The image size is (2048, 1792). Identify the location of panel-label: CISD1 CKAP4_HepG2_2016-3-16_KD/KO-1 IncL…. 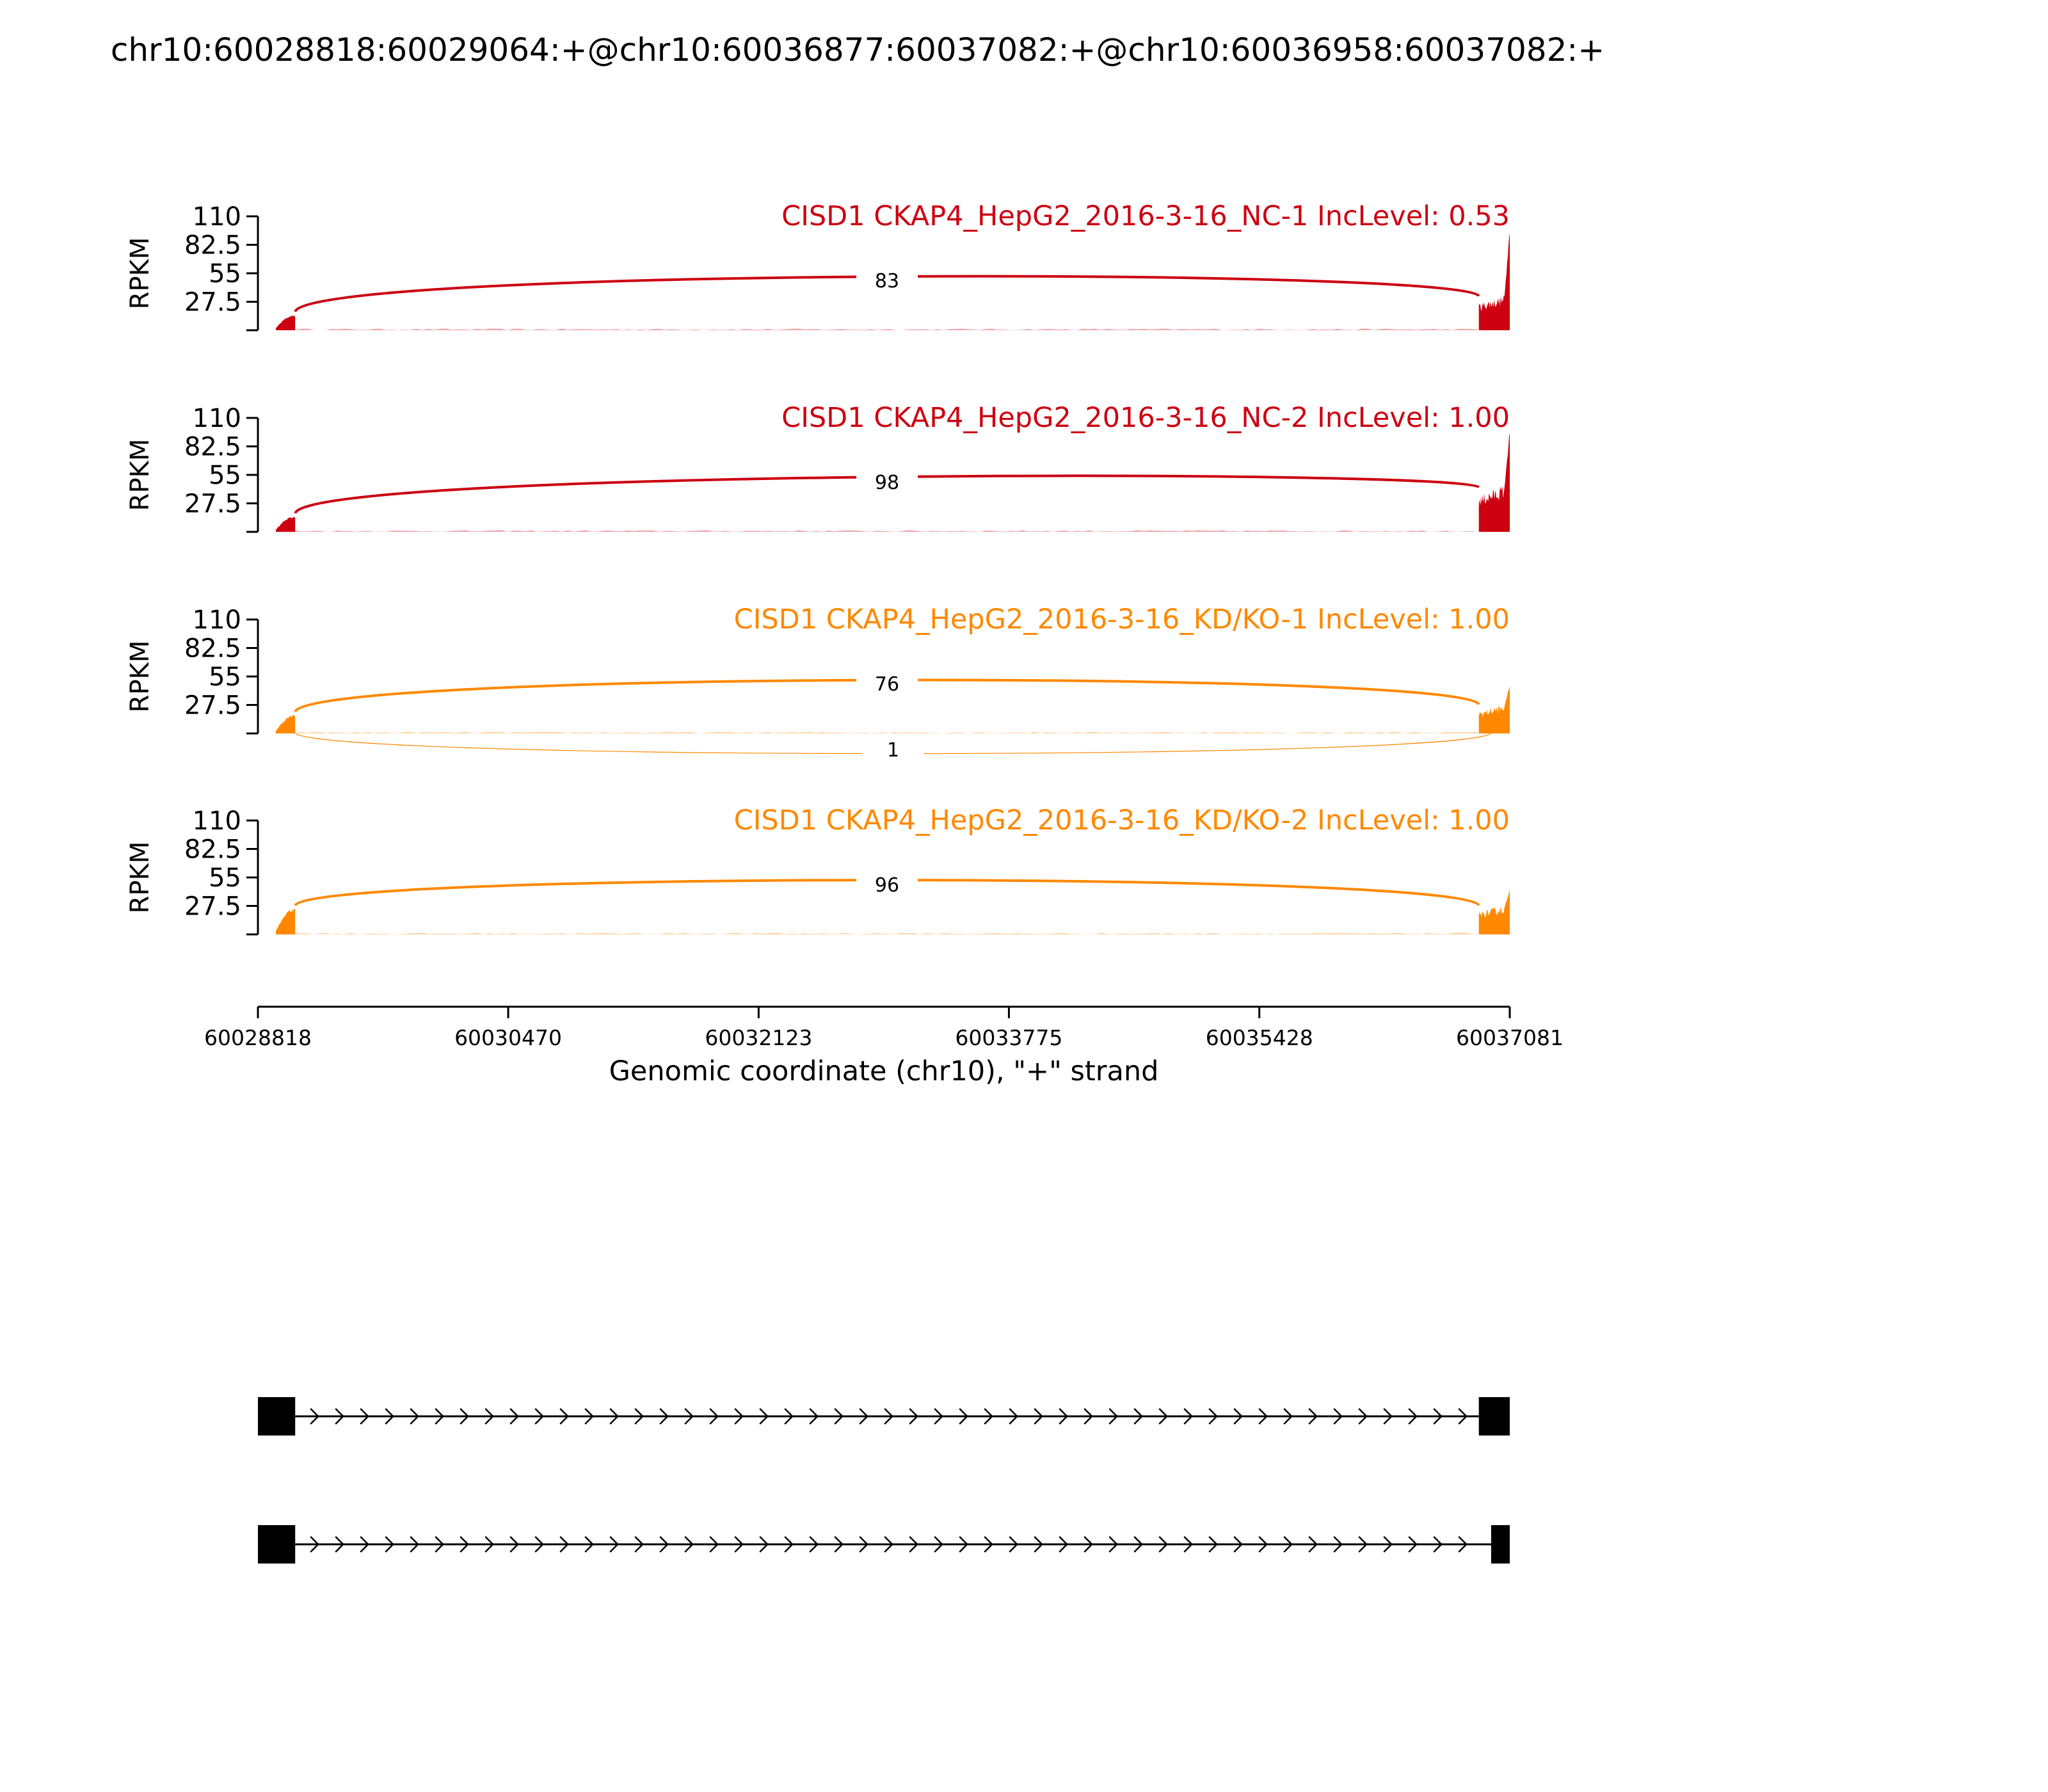
(1122, 620).